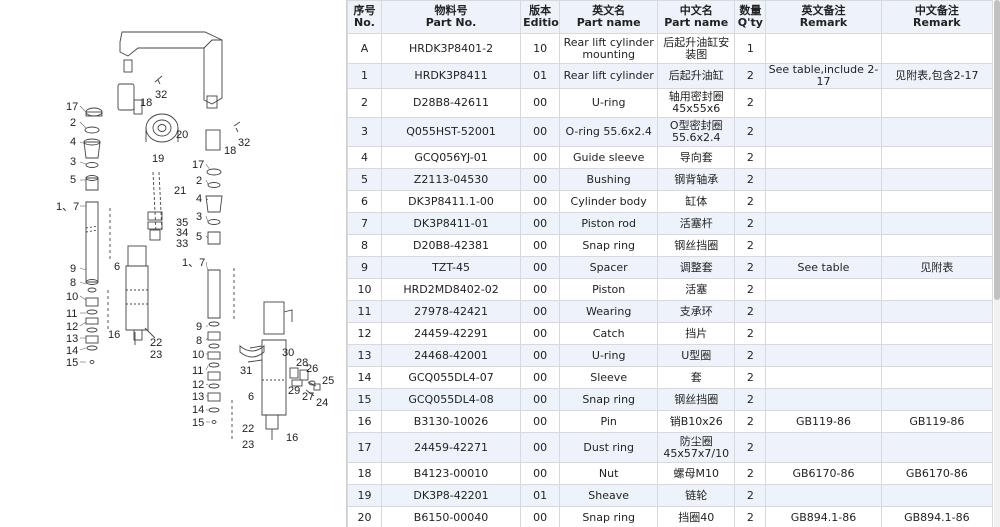 This screenshot has height=527, width=1000. I want to click on cell-part-no: Z2113-04530, so click(451, 179).